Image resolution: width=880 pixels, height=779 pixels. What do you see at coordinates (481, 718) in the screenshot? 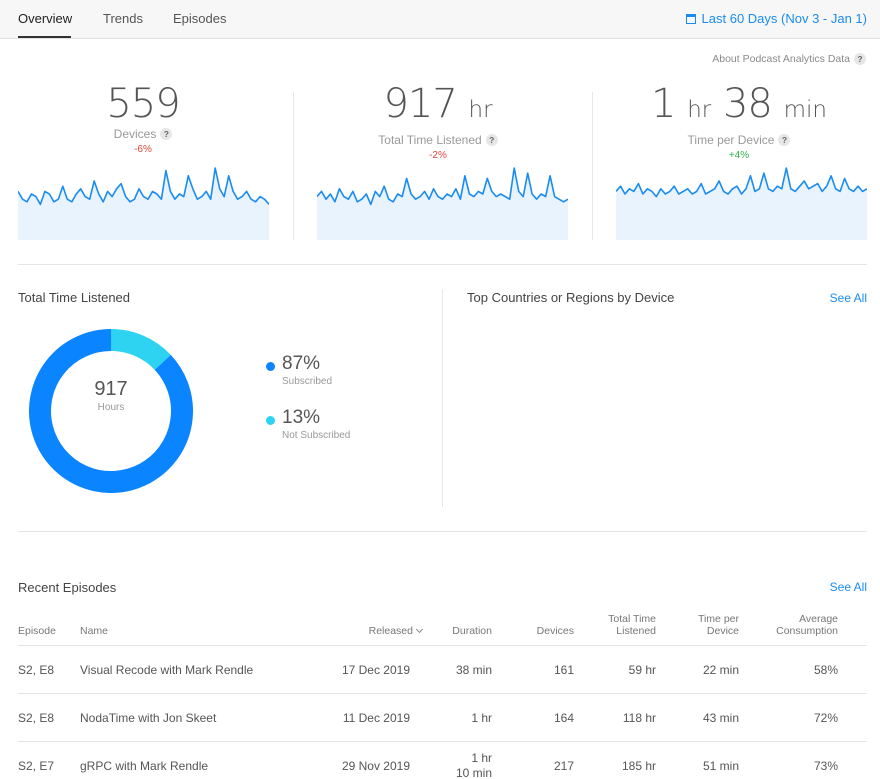
I see `cell-duration: 1 hr` at bounding box center [481, 718].